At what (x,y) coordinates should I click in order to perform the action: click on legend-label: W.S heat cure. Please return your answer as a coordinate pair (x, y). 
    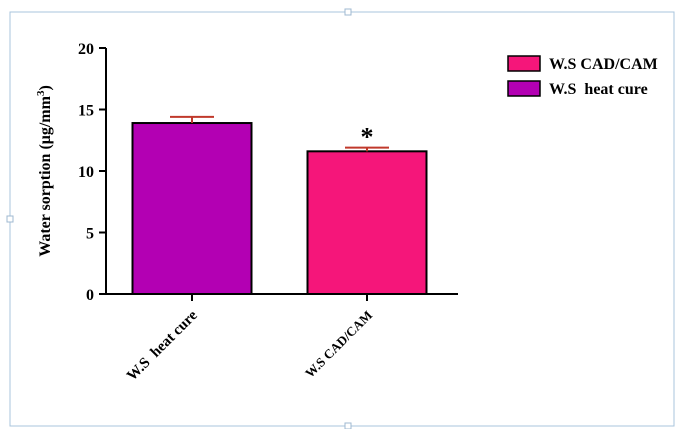
    Looking at the image, I should click on (598, 89).